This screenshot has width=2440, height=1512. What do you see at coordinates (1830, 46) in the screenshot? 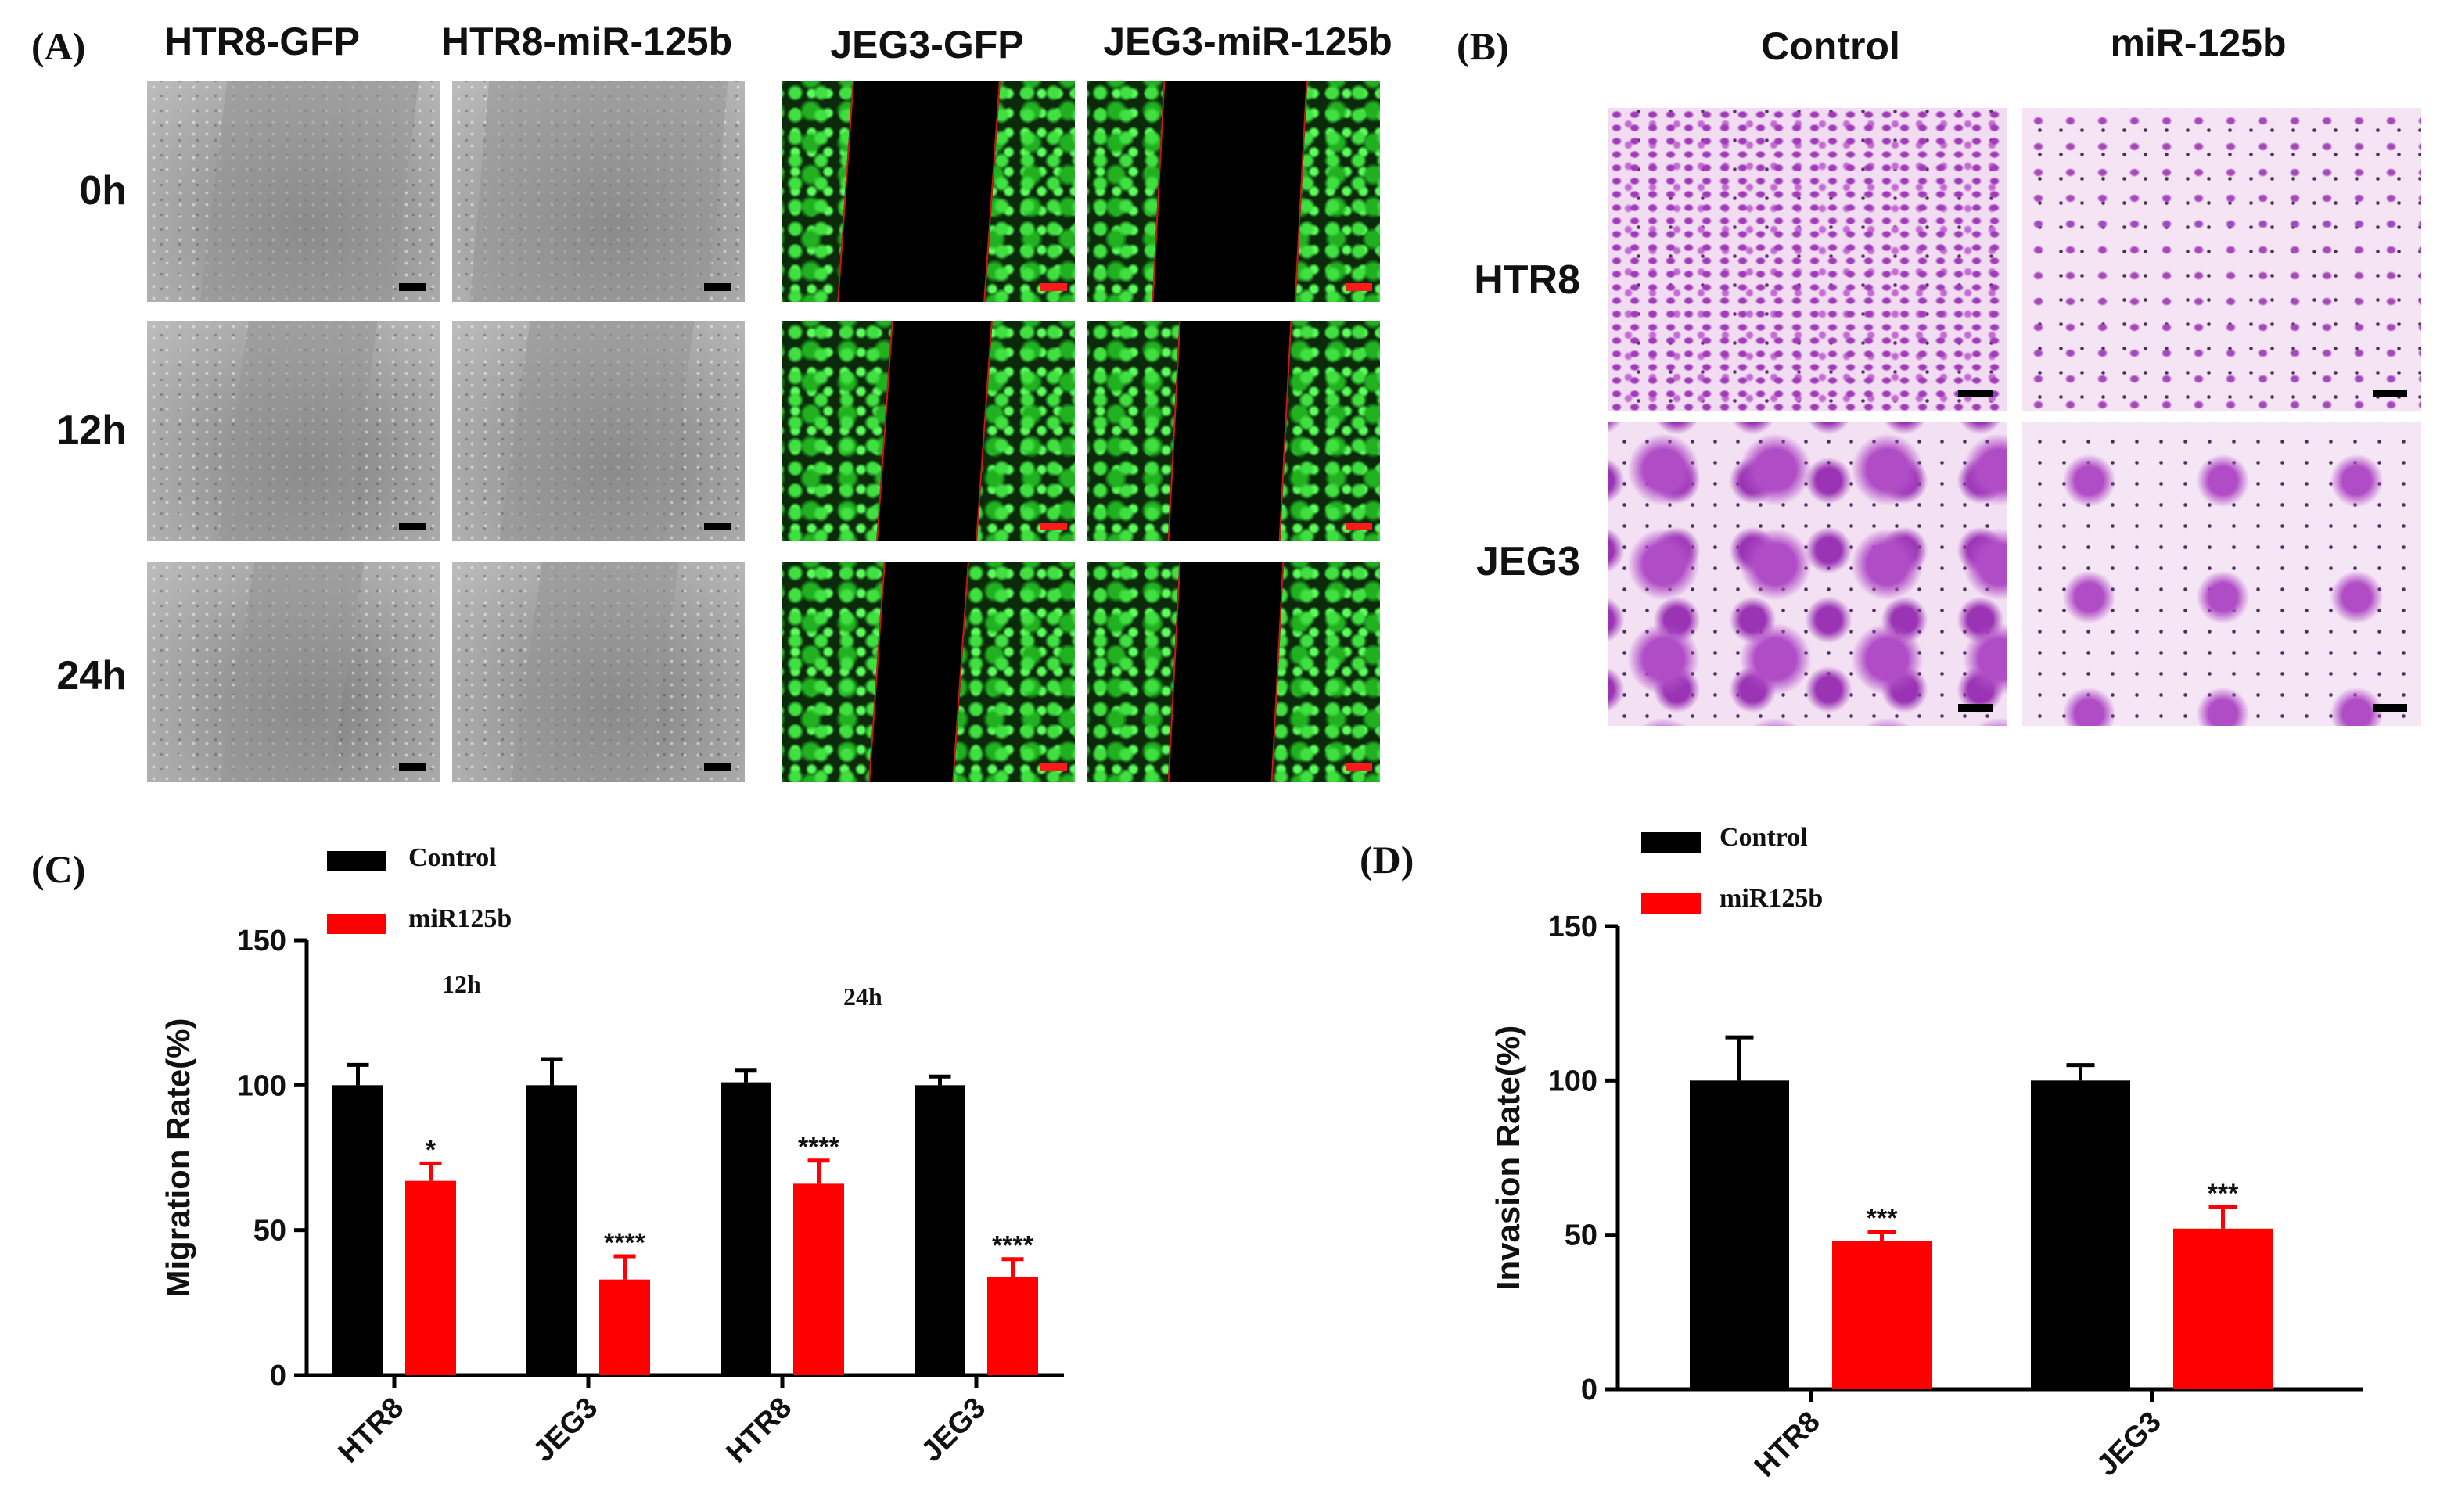
I see `col-header-control: Control` at bounding box center [1830, 46].